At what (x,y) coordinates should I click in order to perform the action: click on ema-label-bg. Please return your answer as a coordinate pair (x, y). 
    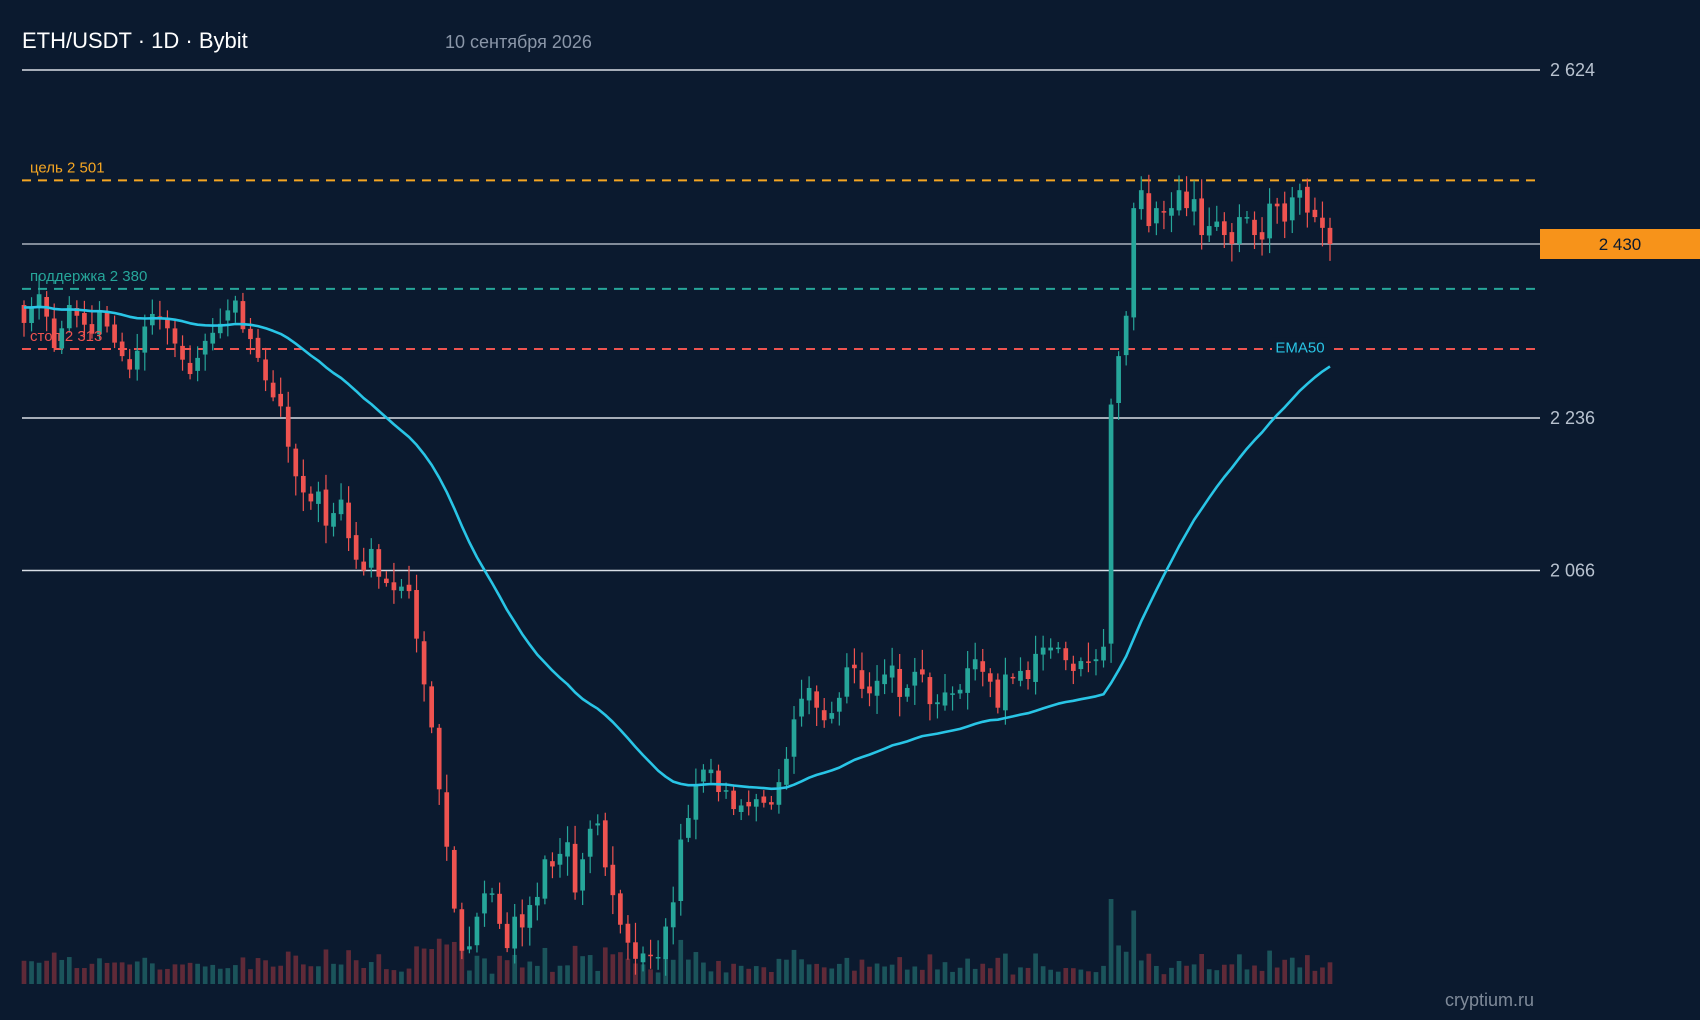
    Looking at the image, I should click on (1300, 347).